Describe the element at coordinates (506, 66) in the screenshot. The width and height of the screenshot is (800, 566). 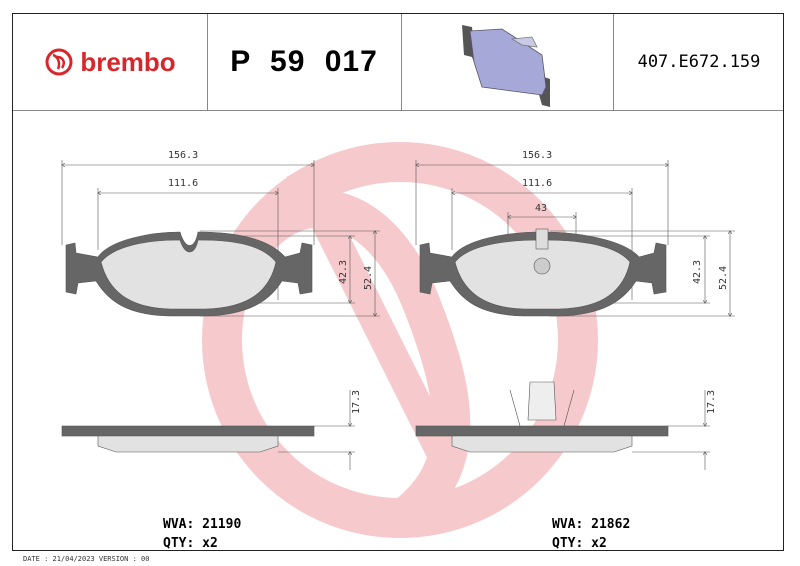
I see `brake-pad-3d-icon` at that location.